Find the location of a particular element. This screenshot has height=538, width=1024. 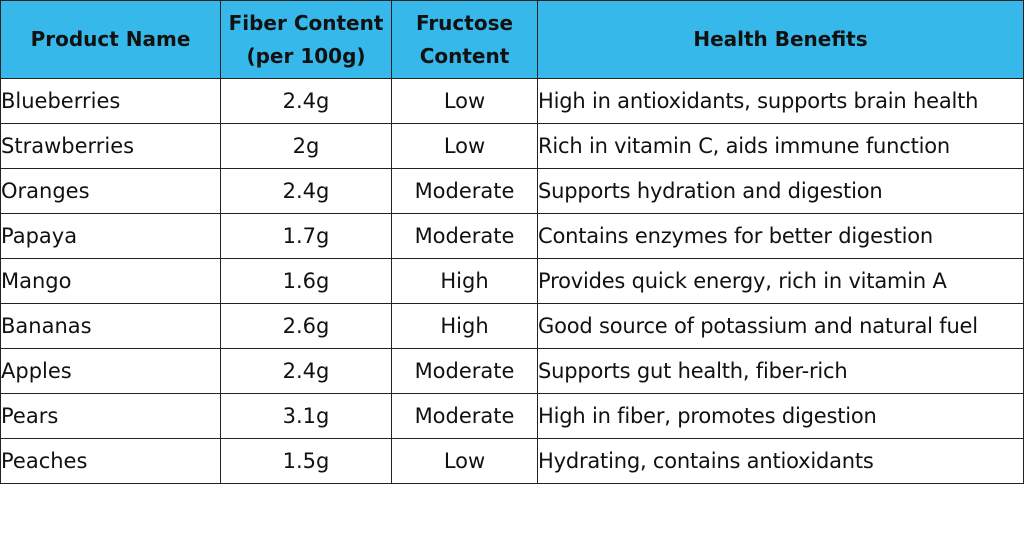

fiber-content-cell: 3.1g is located at coordinates (306, 416).